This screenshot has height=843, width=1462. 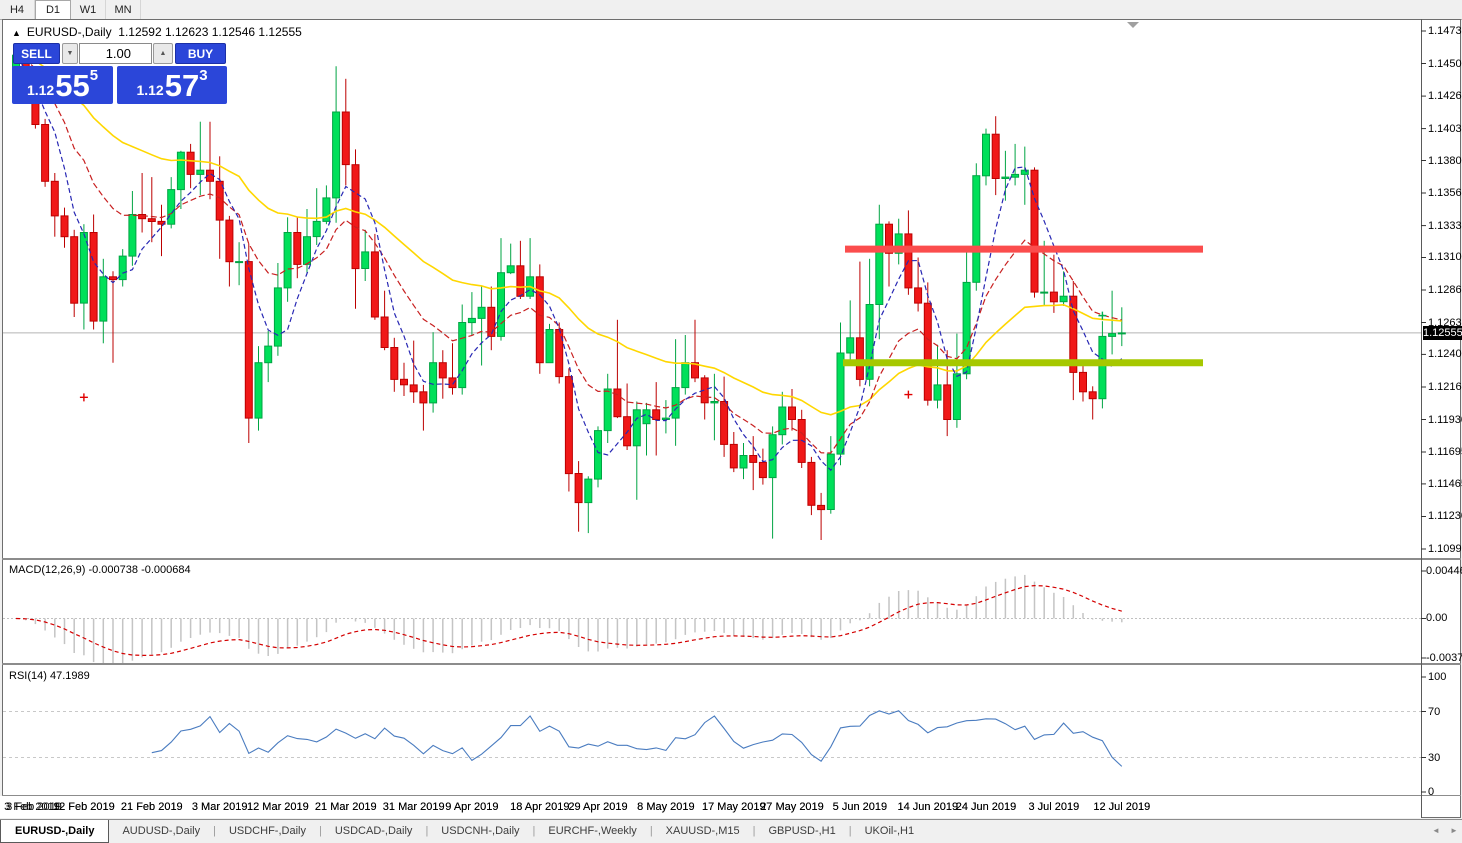 What do you see at coordinates (1122, 807) in the screenshot?
I see `date-axis-label: 12 Jul 2019` at bounding box center [1122, 807].